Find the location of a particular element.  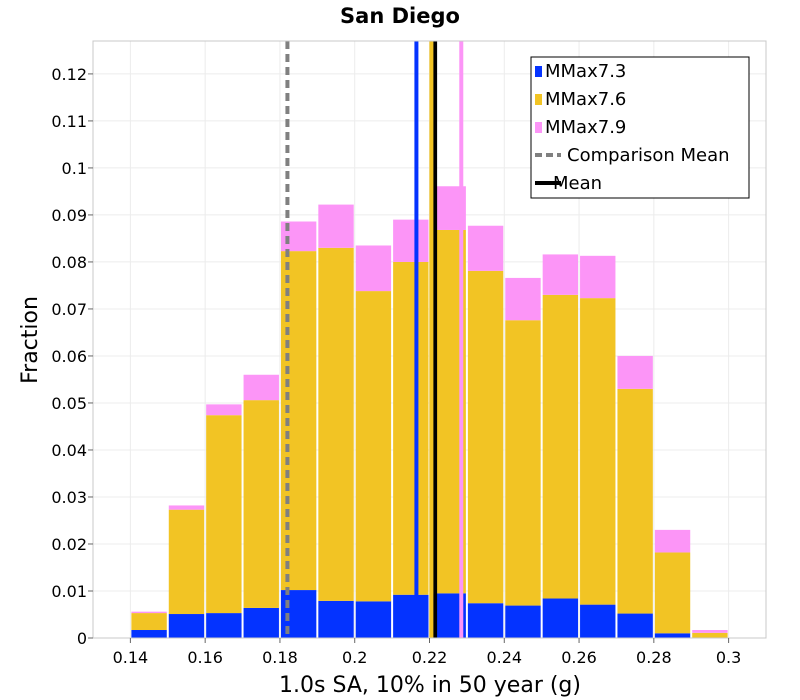

y-tick-label: 0 is located at coordinates (82, 638).